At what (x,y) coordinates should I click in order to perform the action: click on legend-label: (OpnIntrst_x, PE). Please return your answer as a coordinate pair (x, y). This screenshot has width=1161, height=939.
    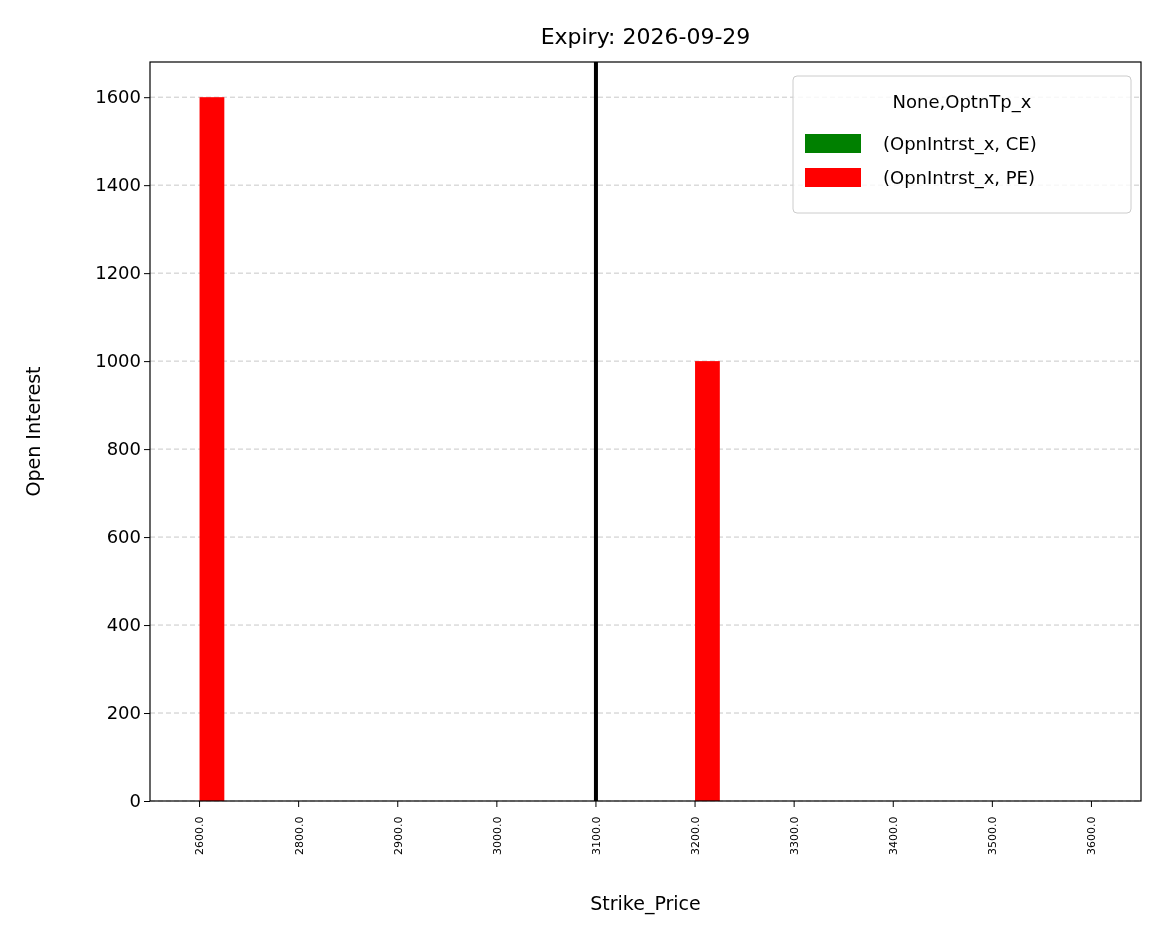
    Looking at the image, I should click on (959, 178).